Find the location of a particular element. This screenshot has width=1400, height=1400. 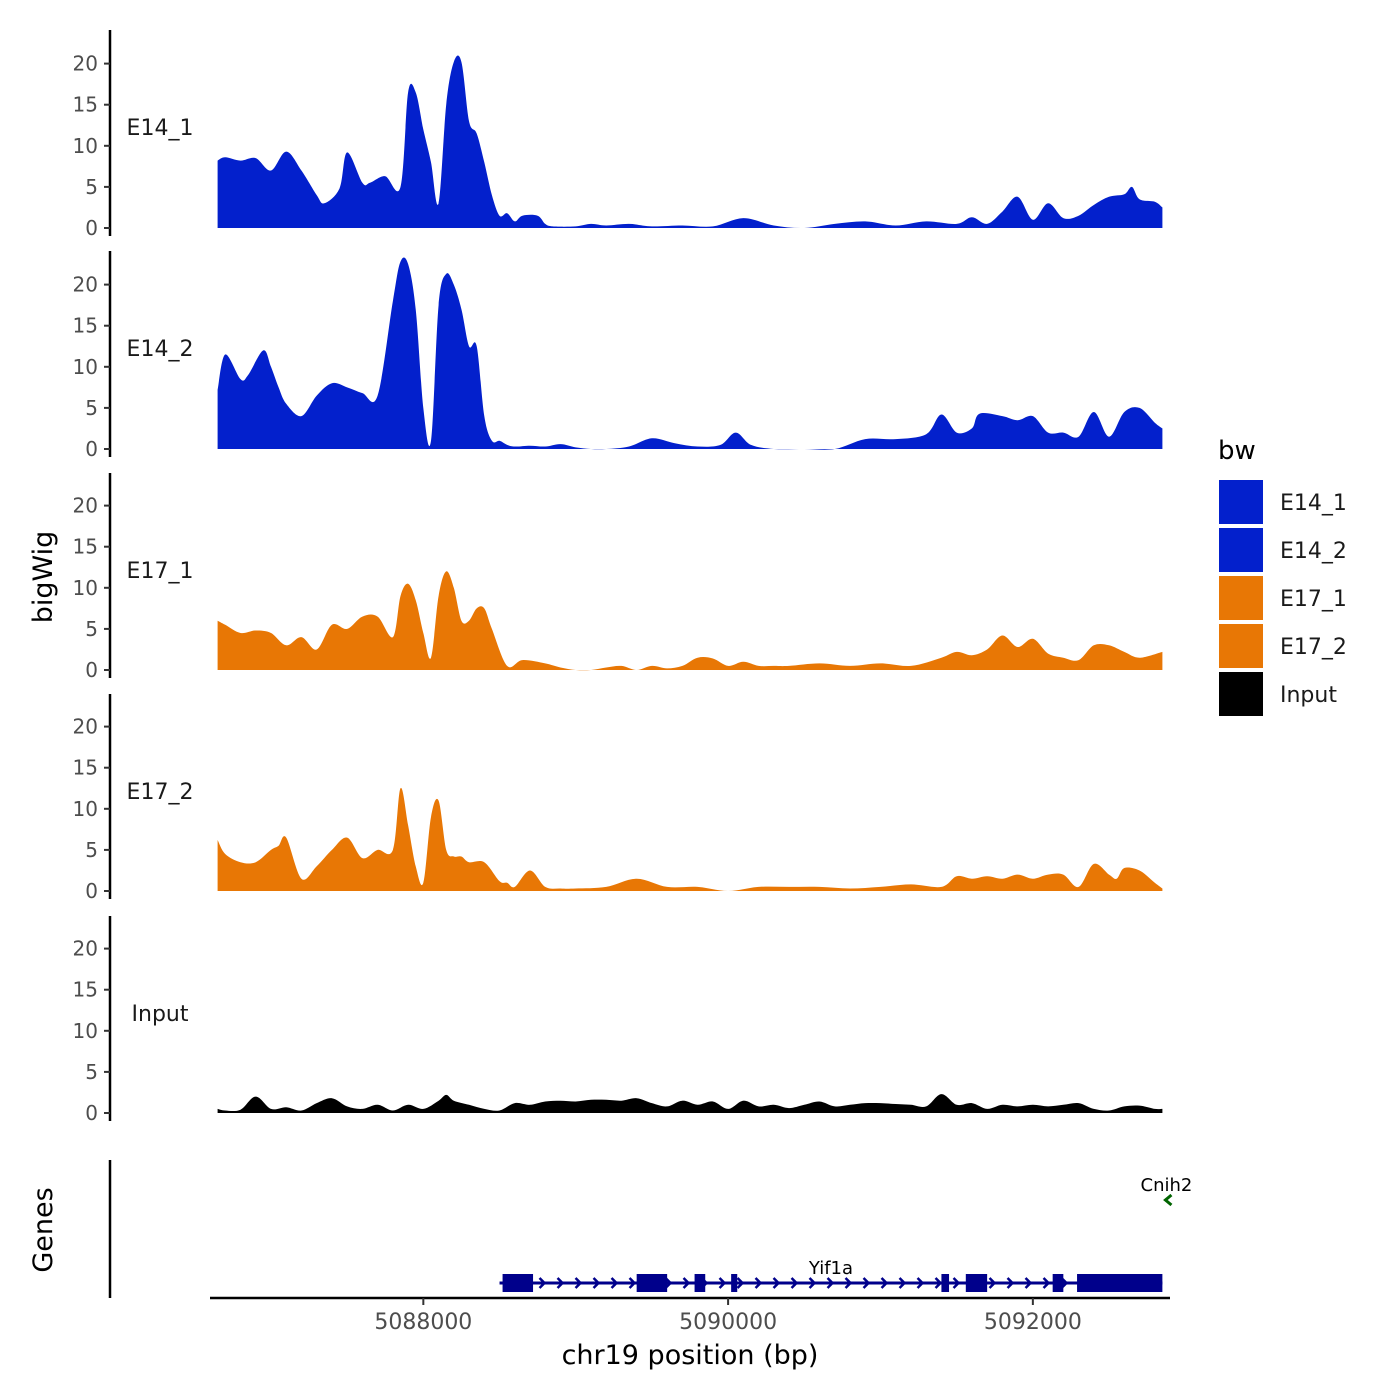

x-axis: 5088000 5090000 5092000 is located at coordinates (690, 1315).